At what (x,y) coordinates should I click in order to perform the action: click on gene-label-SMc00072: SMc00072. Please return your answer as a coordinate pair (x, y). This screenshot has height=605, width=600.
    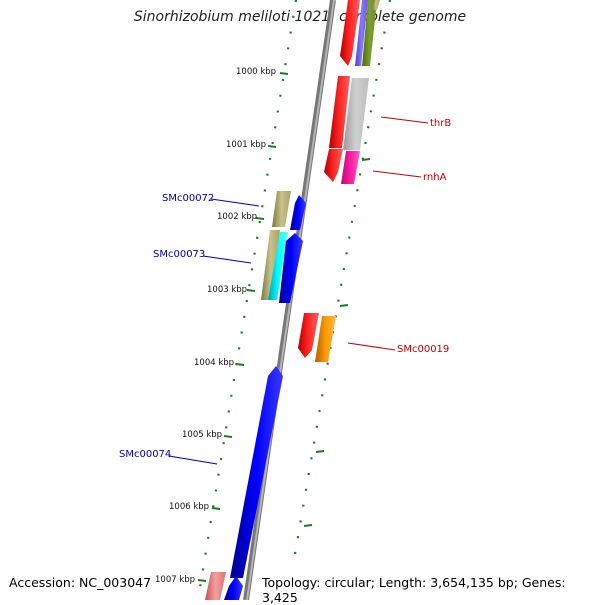
    Looking at the image, I should click on (188, 198).